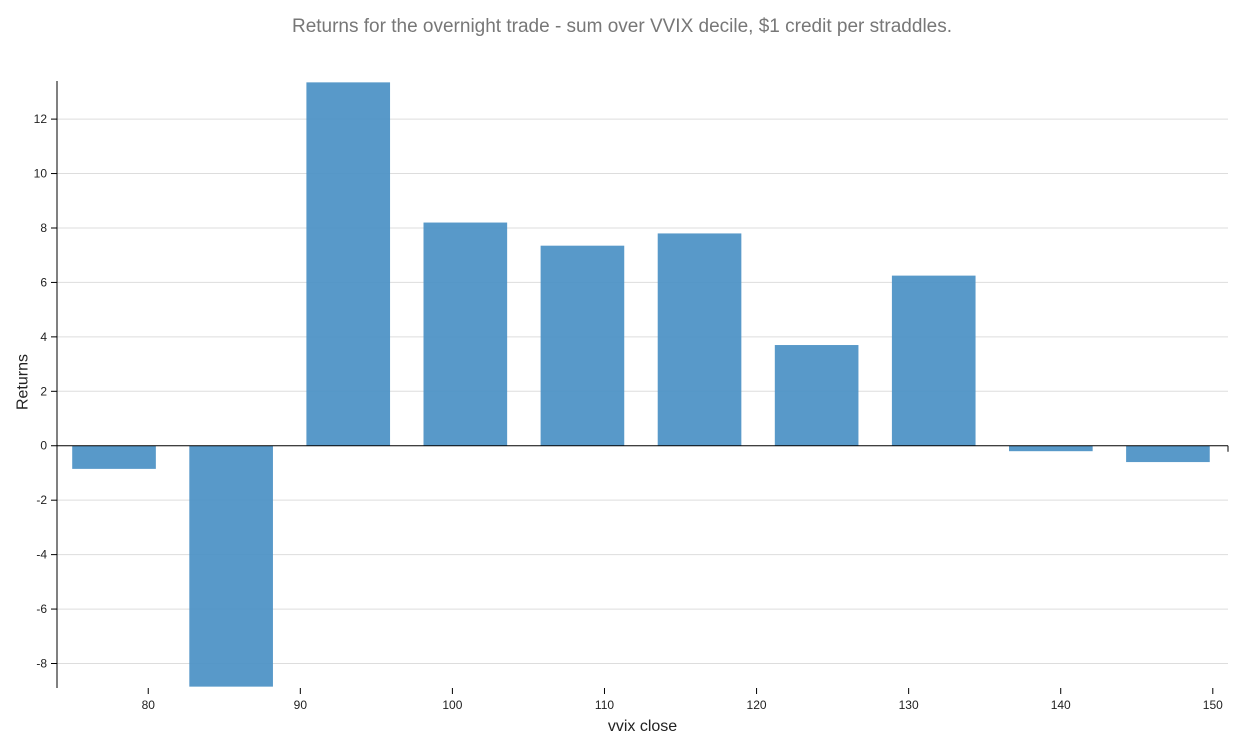 Image resolution: width=1244 pixels, height=740 pixels. I want to click on x-tick-label: 100, so click(452, 705).